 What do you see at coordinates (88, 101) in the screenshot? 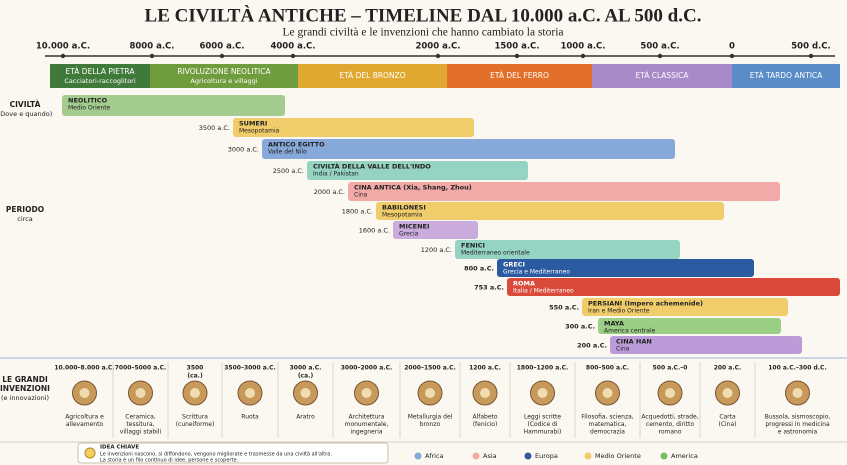
I see `civilization-name: NEOLITICO` at bounding box center [88, 101].